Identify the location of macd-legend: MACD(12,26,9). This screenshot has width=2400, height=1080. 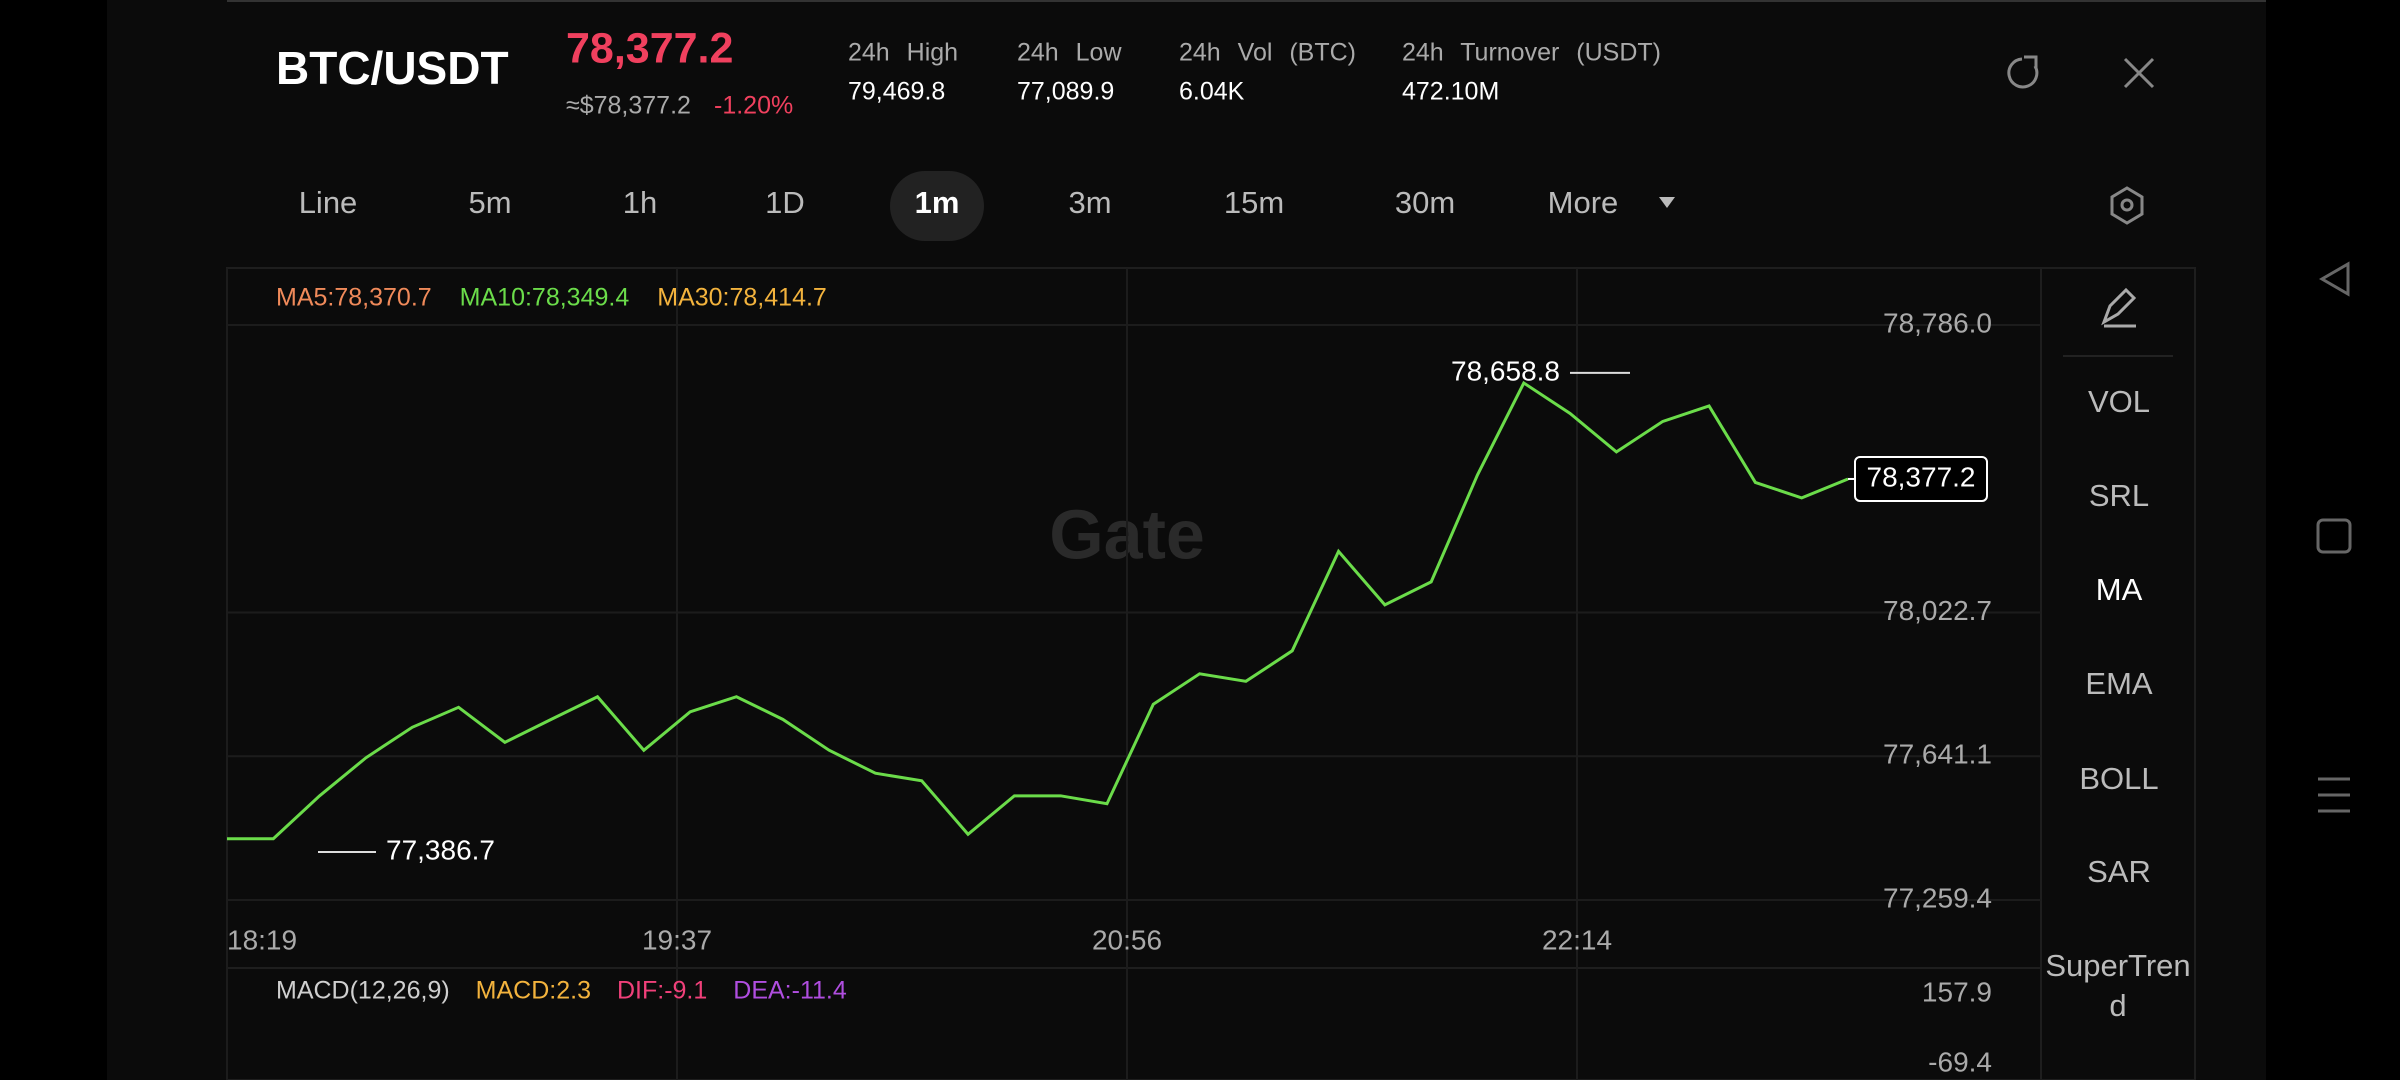
(363, 991).